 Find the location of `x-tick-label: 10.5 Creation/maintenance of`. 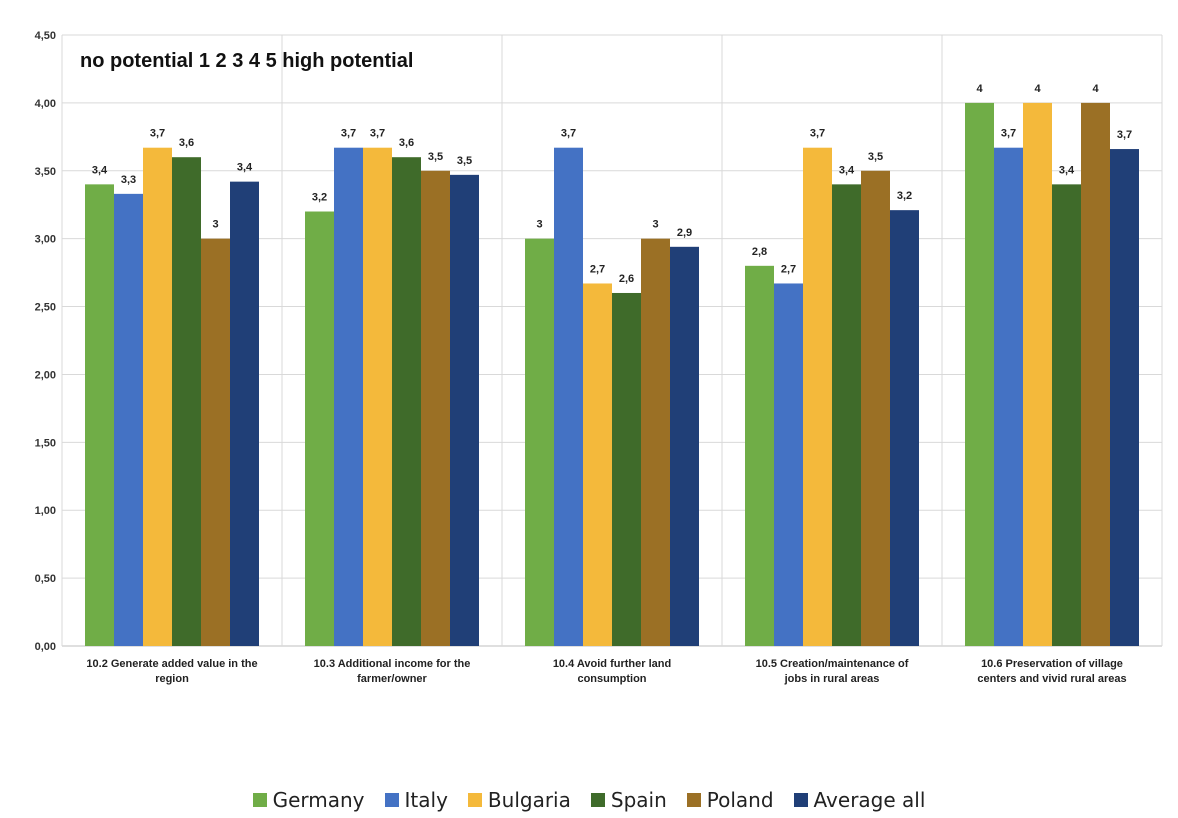

x-tick-label: 10.5 Creation/maintenance of is located at coordinates (832, 664).